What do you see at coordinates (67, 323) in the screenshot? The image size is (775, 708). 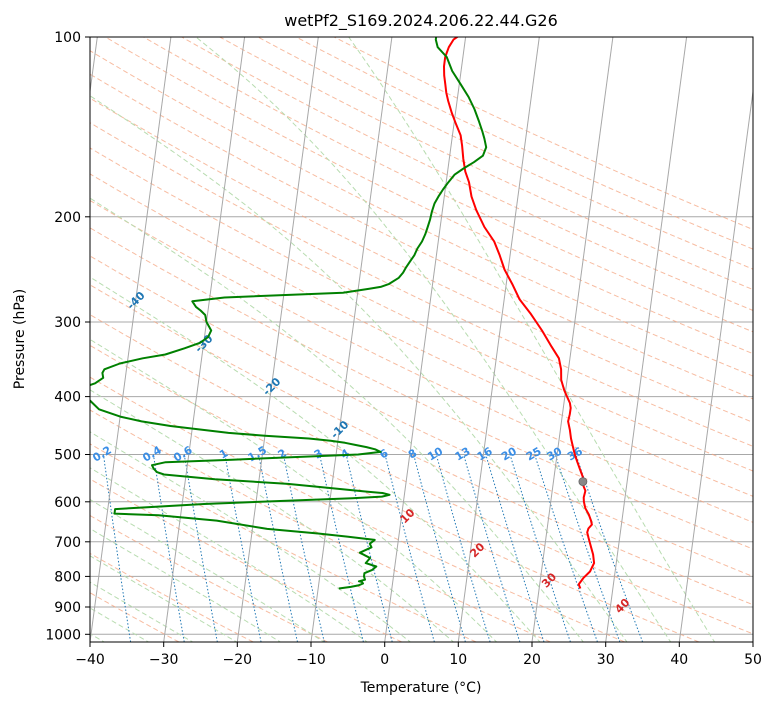 I see `y-tick-label: 300` at bounding box center [67, 323].